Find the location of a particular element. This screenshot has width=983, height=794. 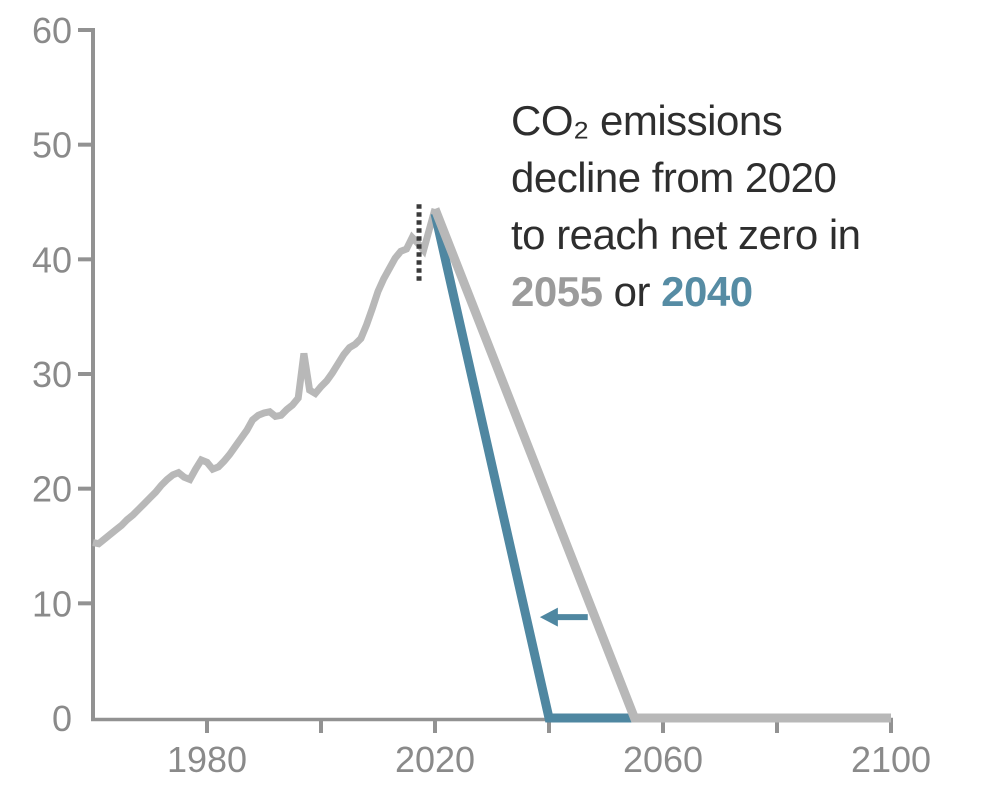

y-tick-label-0: 0 is located at coordinates (62, 718).